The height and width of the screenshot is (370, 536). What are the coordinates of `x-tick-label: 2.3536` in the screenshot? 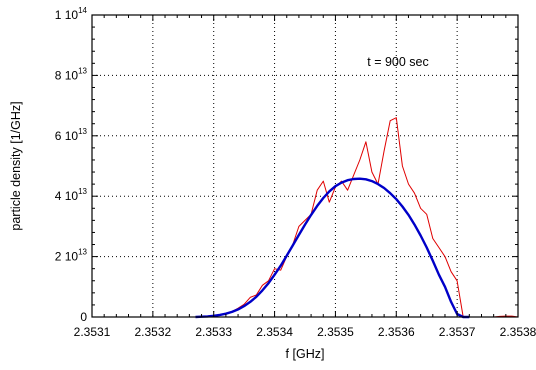 It's located at (396, 332).